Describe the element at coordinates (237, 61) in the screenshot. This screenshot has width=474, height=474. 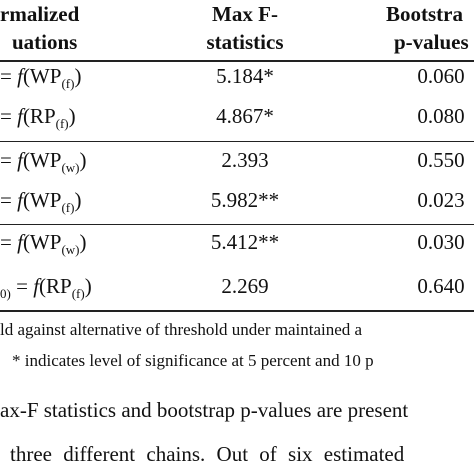
I see `top-rule` at that location.